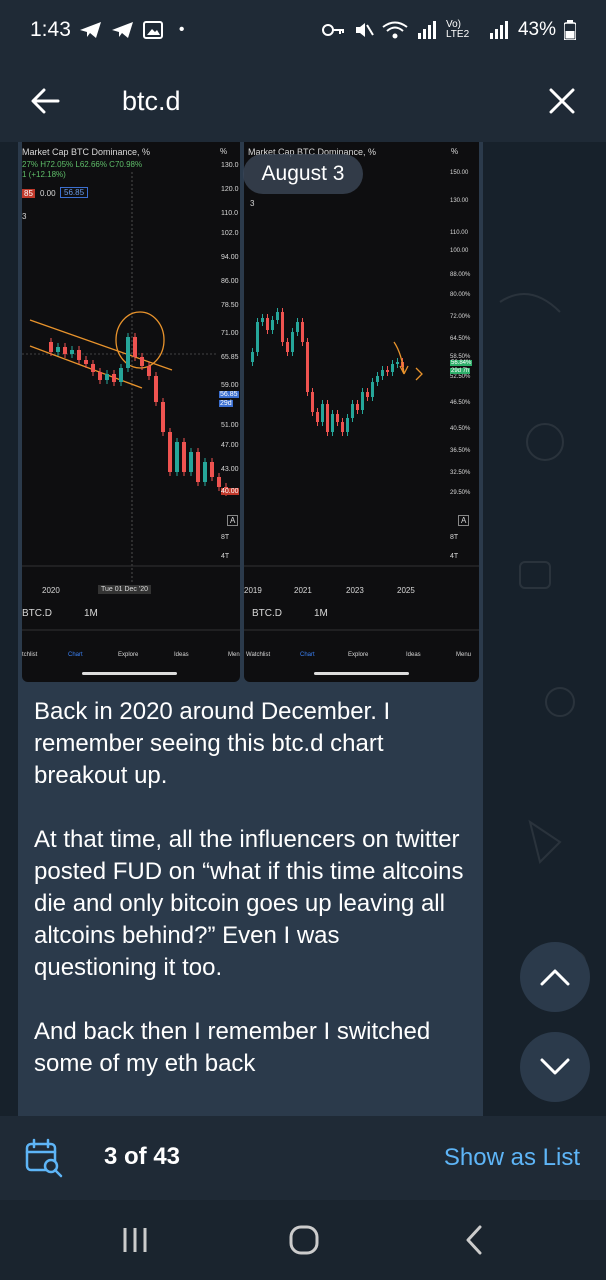 The image size is (606, 1280). I want to click on right-auto-button: A, so click(464, 520).